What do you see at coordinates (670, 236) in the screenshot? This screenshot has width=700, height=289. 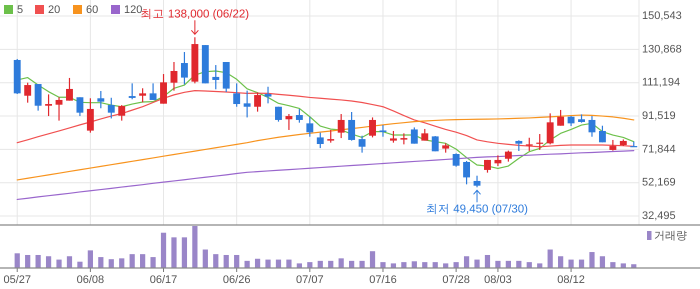 I see `legend-label: 거래량` at bounding box center [670, 236].